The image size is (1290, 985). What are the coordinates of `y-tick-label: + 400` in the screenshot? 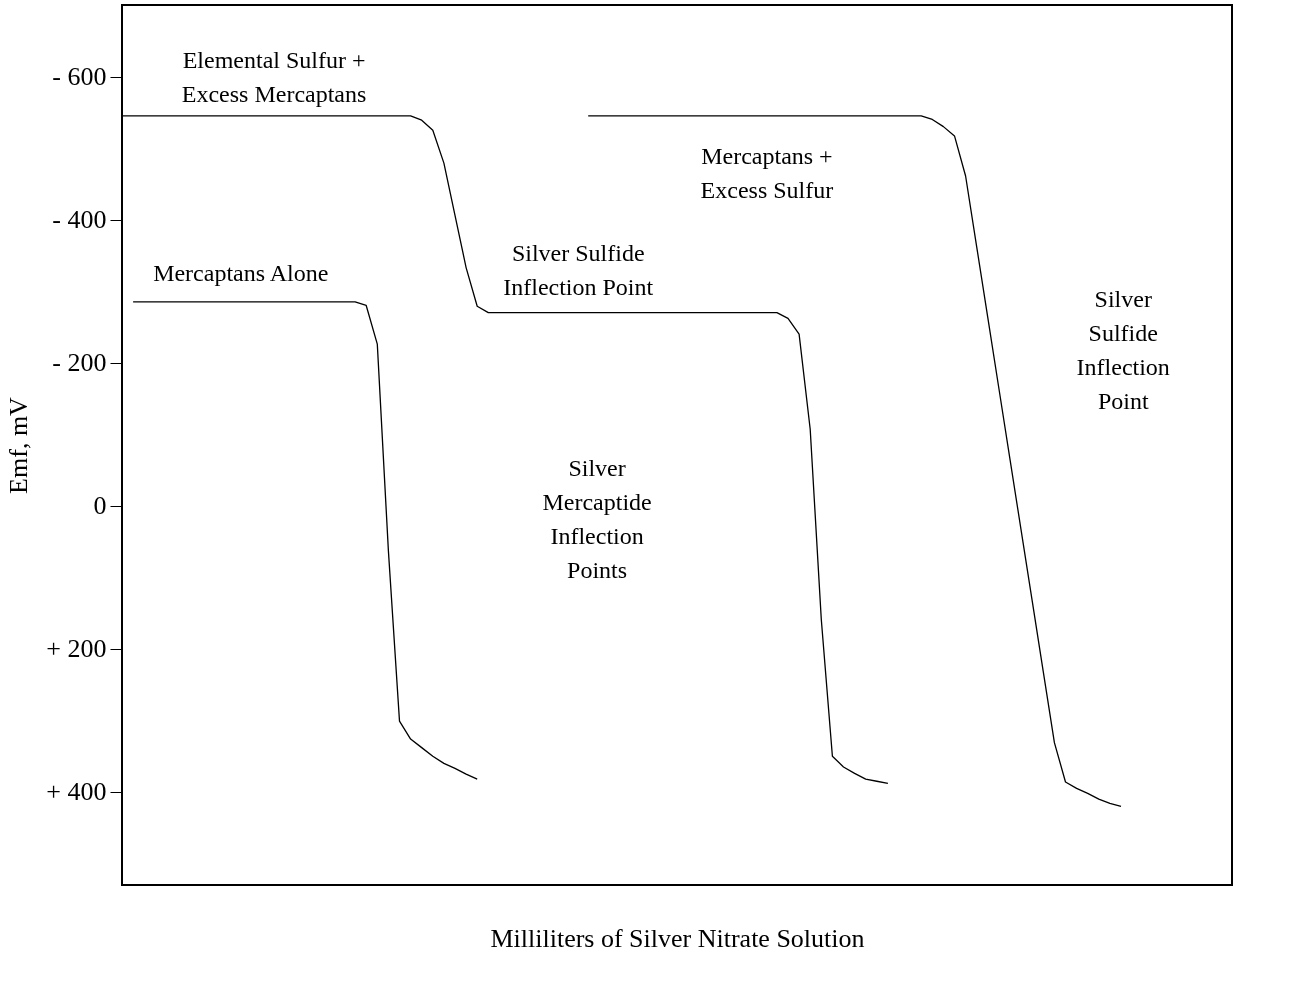 It's located at (76, 792).